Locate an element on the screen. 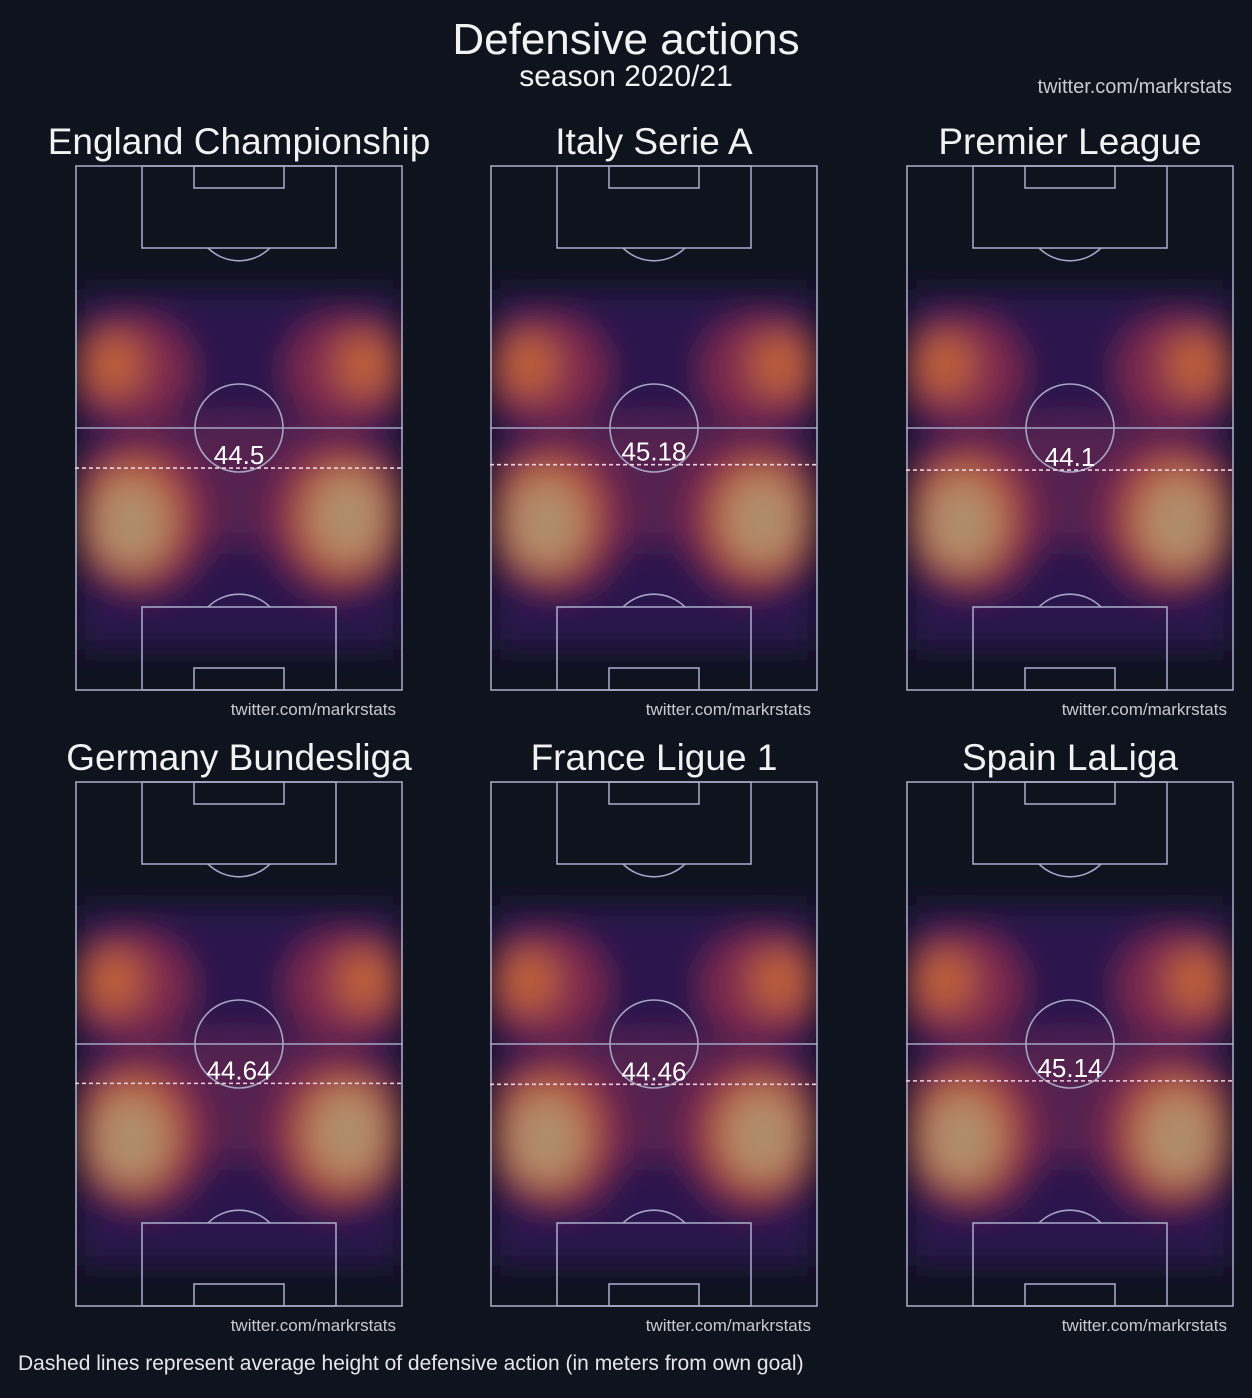 This screenshot has height=1398, width=1252. pitch-svg: 44.1 is located at coordinates (1070, 428).